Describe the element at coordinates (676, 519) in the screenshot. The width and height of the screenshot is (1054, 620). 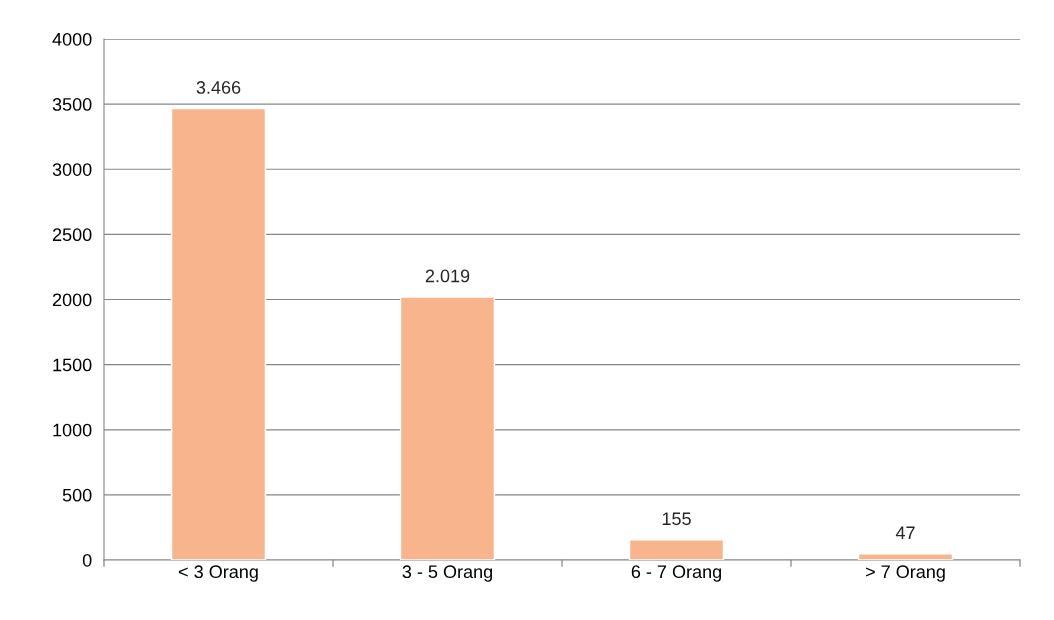
I see `data-label: 155` at that location.